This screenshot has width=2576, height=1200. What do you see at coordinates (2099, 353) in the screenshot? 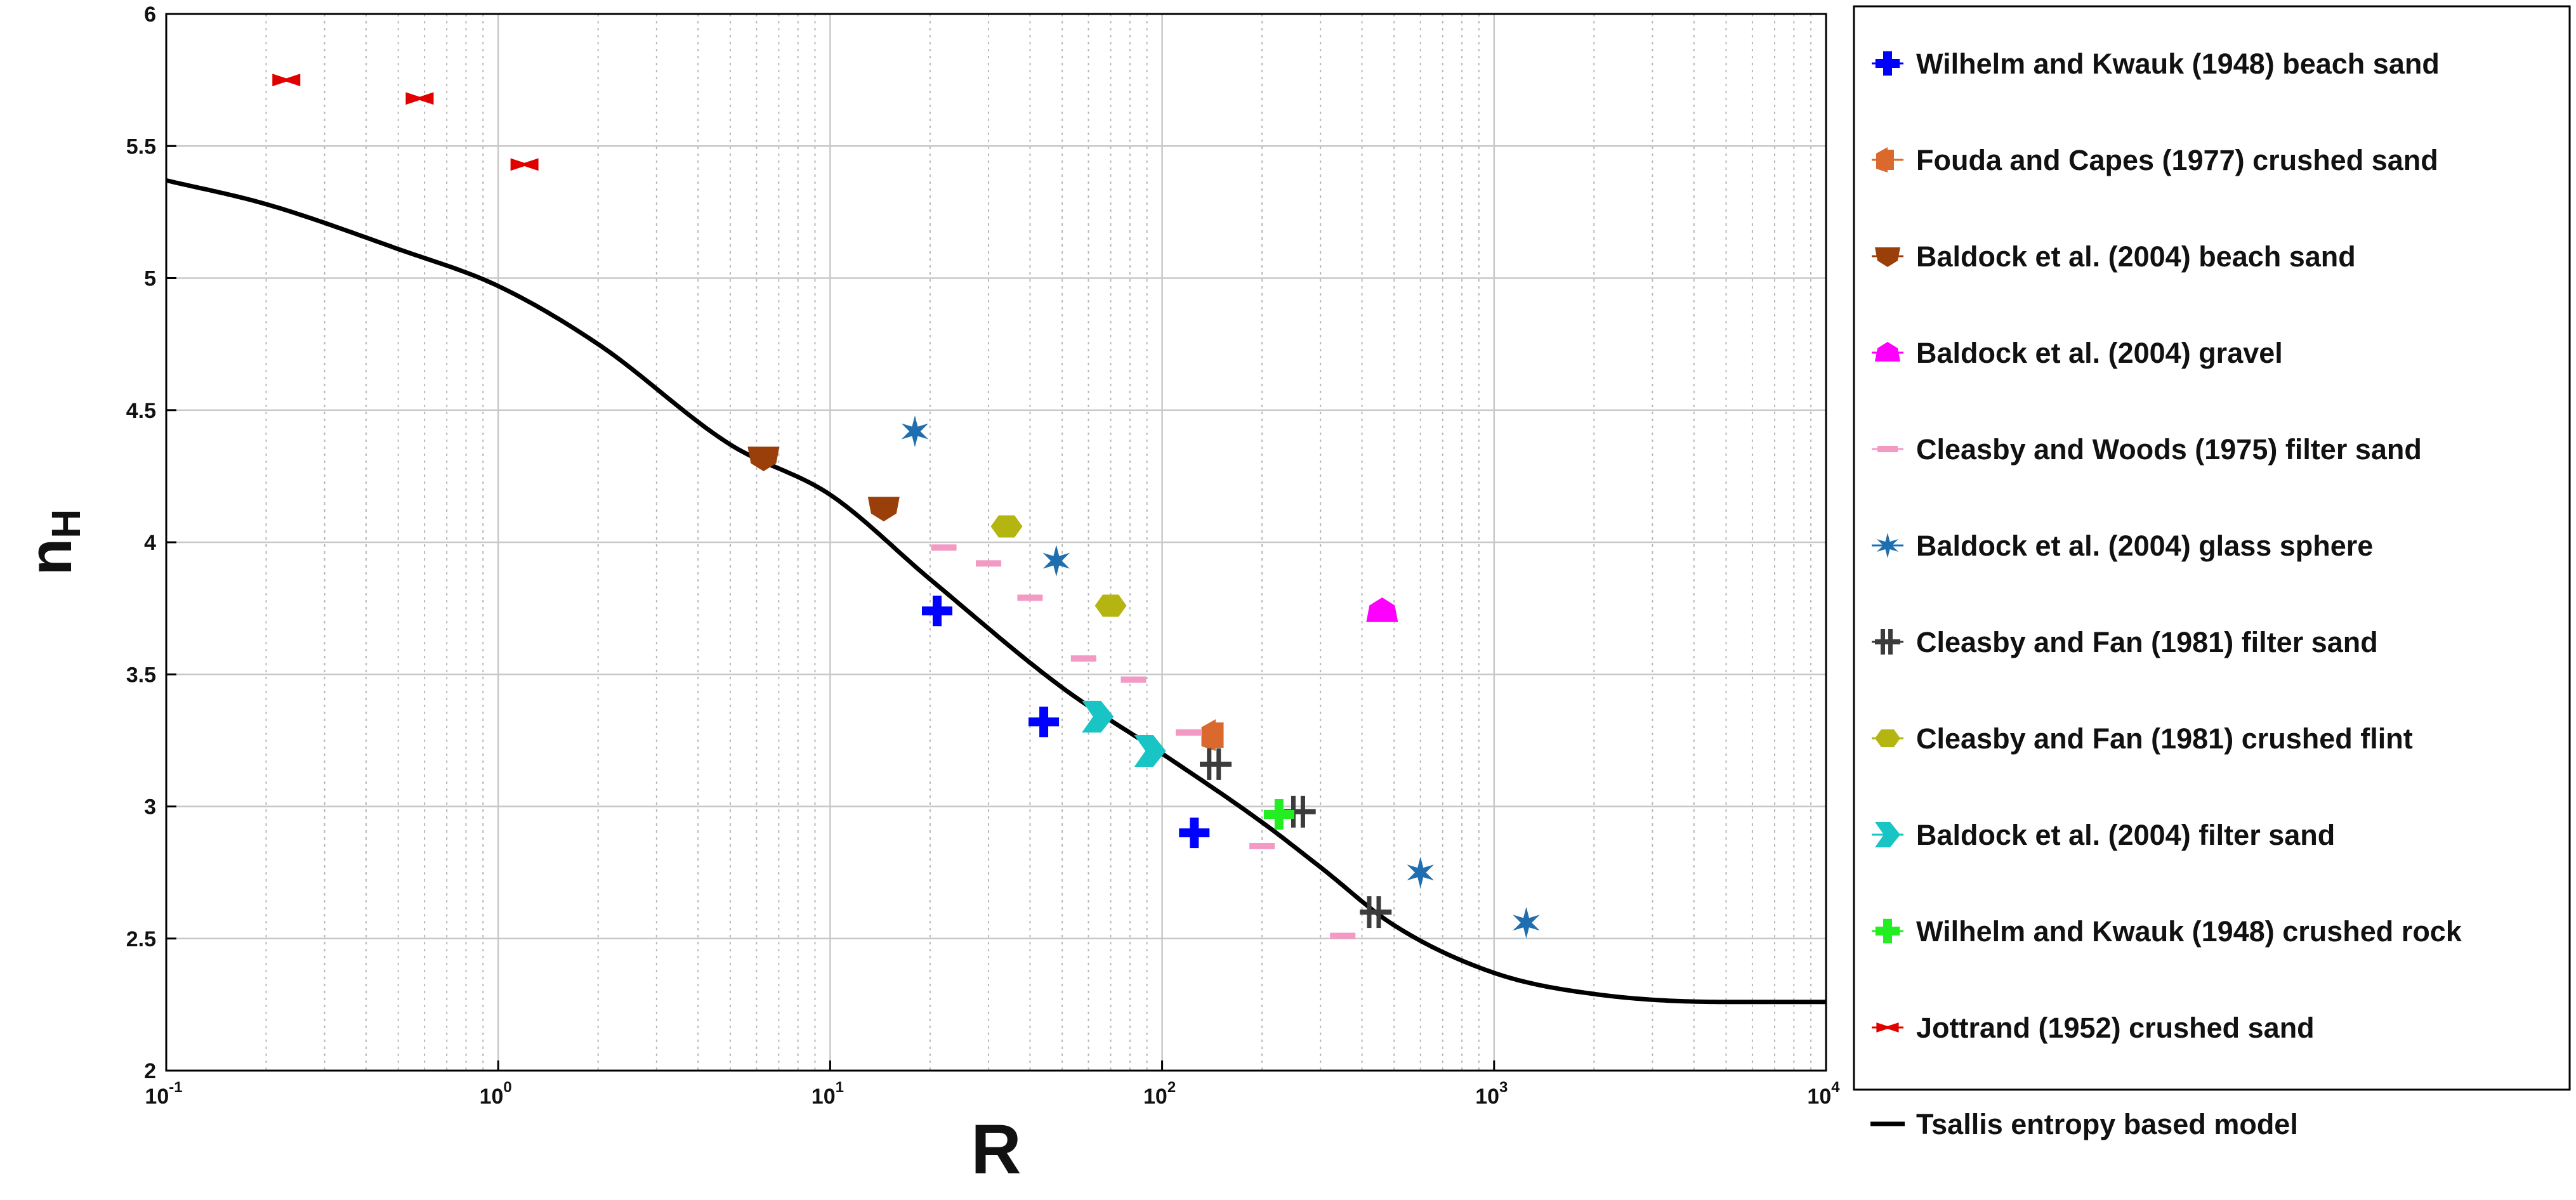
I see `legend-label: Baldock et al. (2004) gravel` at bounding box center [2099, 353].